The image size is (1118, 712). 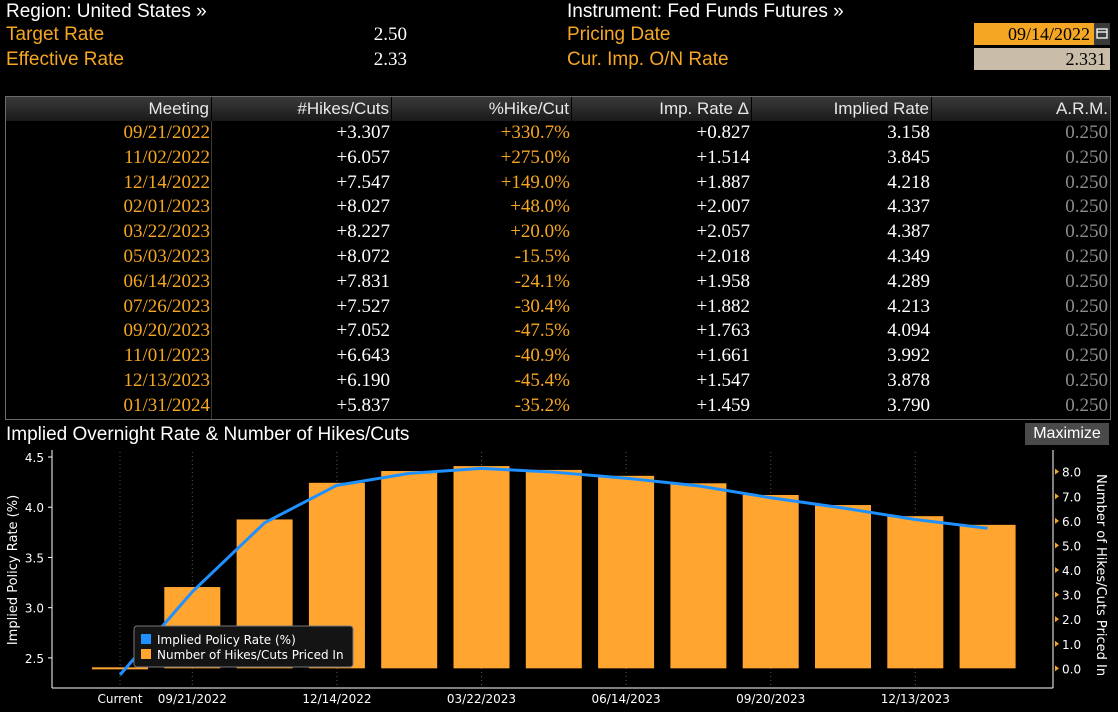 I want to click on table-row: 12/14/2022 +7.547 +149.0% +1.887 4.218 0.250, so click(x=558, y=183).